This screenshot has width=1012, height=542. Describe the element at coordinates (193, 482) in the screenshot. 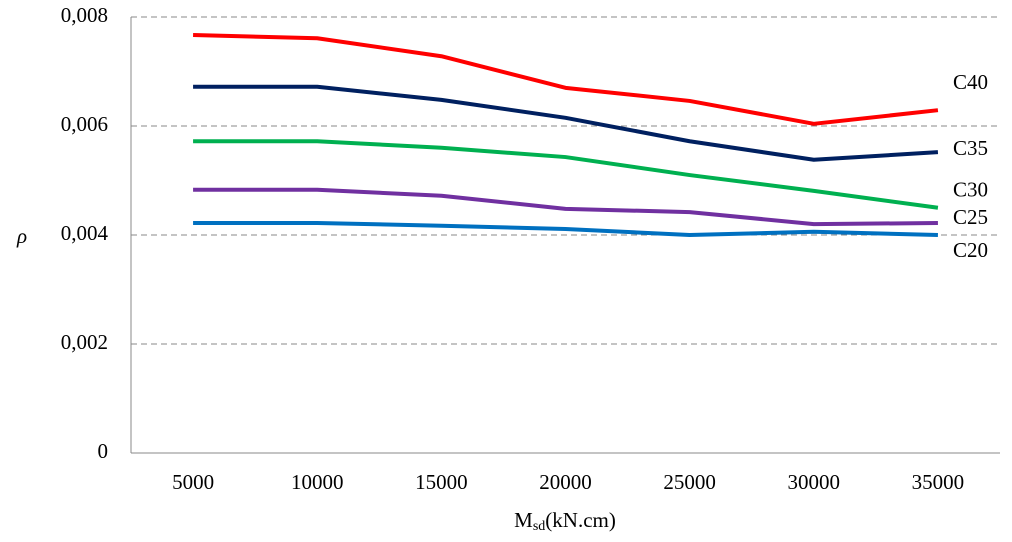

I see `x-tick-label: 5000` at that location.